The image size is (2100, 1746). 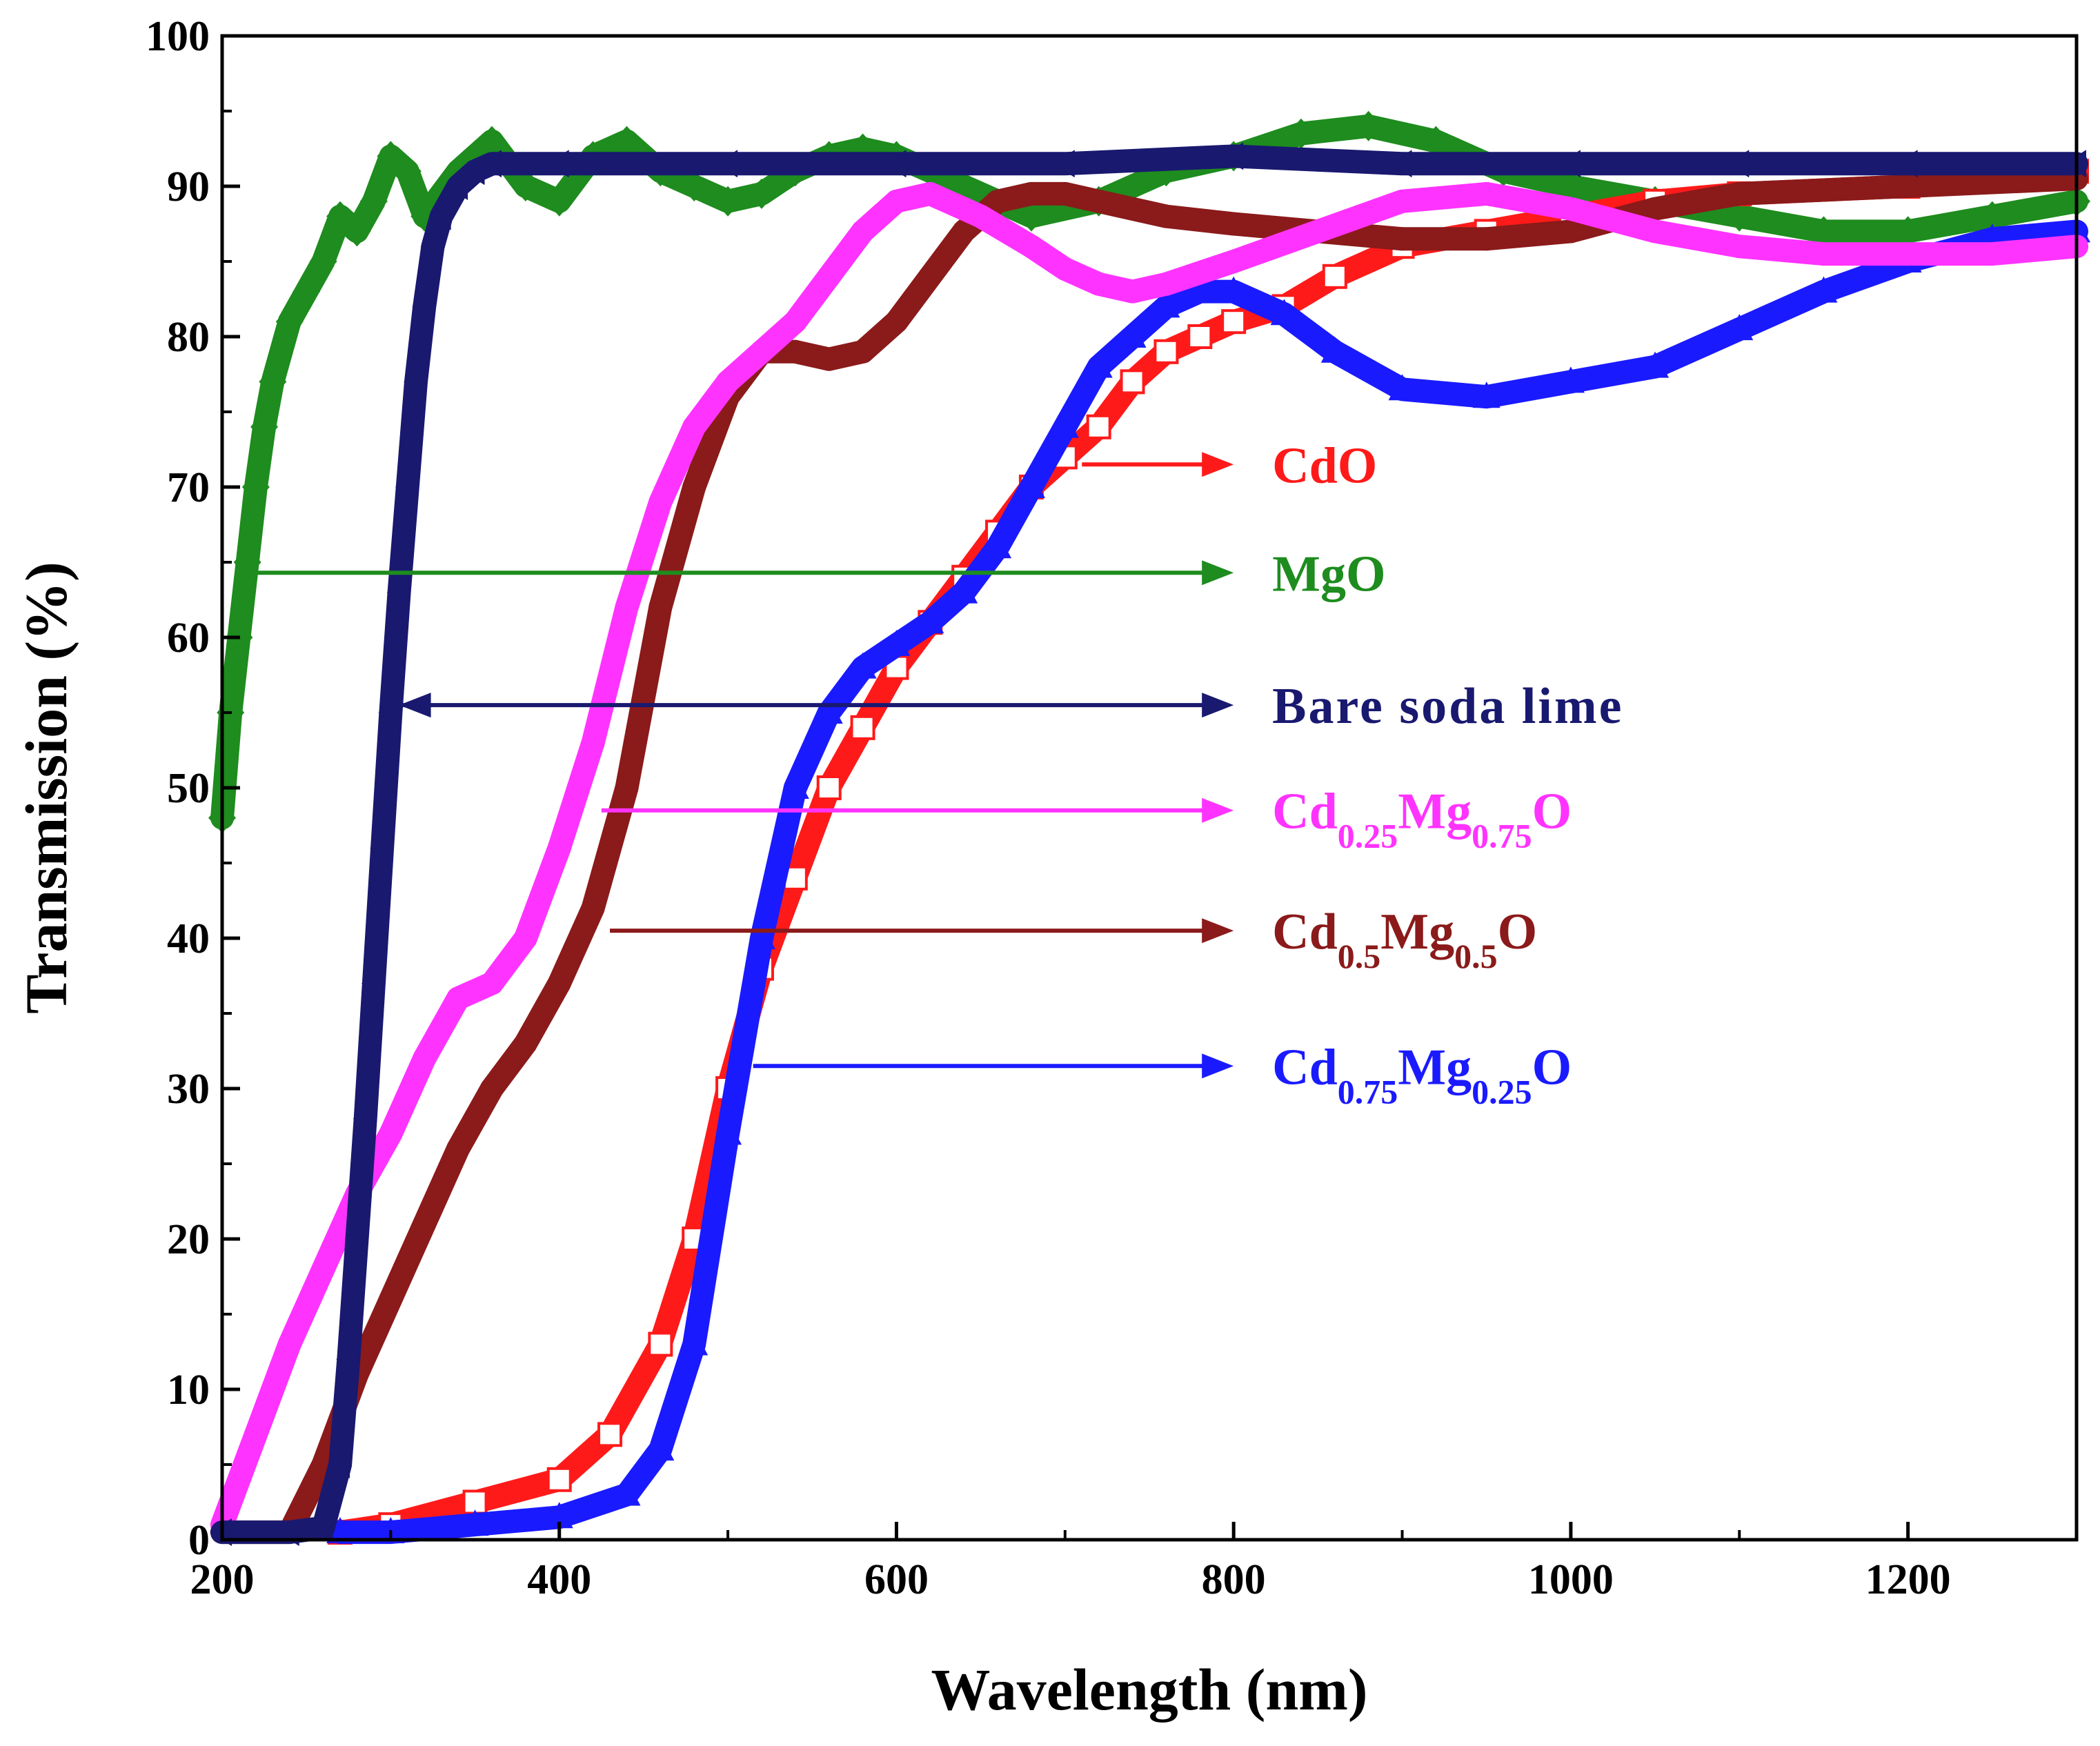 What do you see at coordinates (188, 1239) in the screenshot?
I see `y-tick-label: 20` at bounding box center [188, 1239].